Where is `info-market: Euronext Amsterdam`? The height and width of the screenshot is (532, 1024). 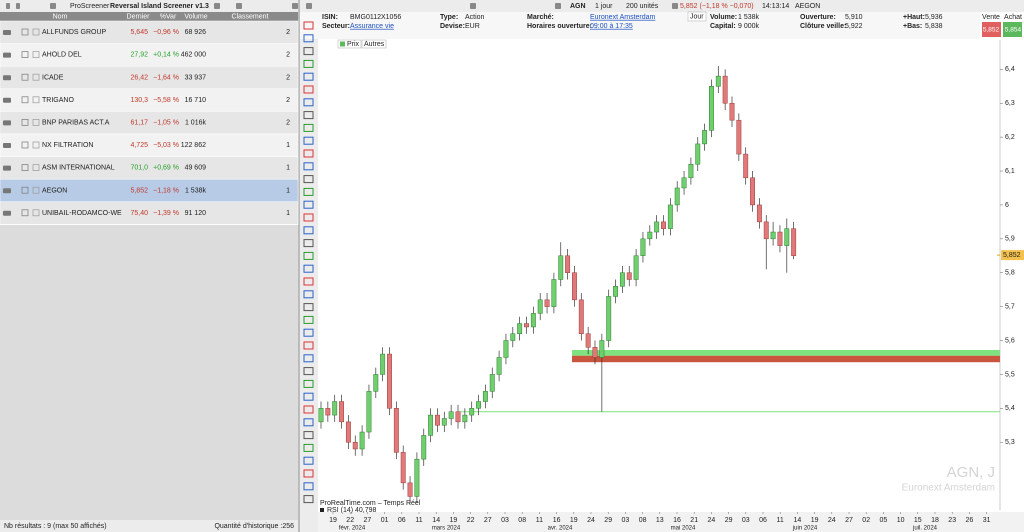
info-market: Euronext Amsterdam is located at coordinates (623, 17).